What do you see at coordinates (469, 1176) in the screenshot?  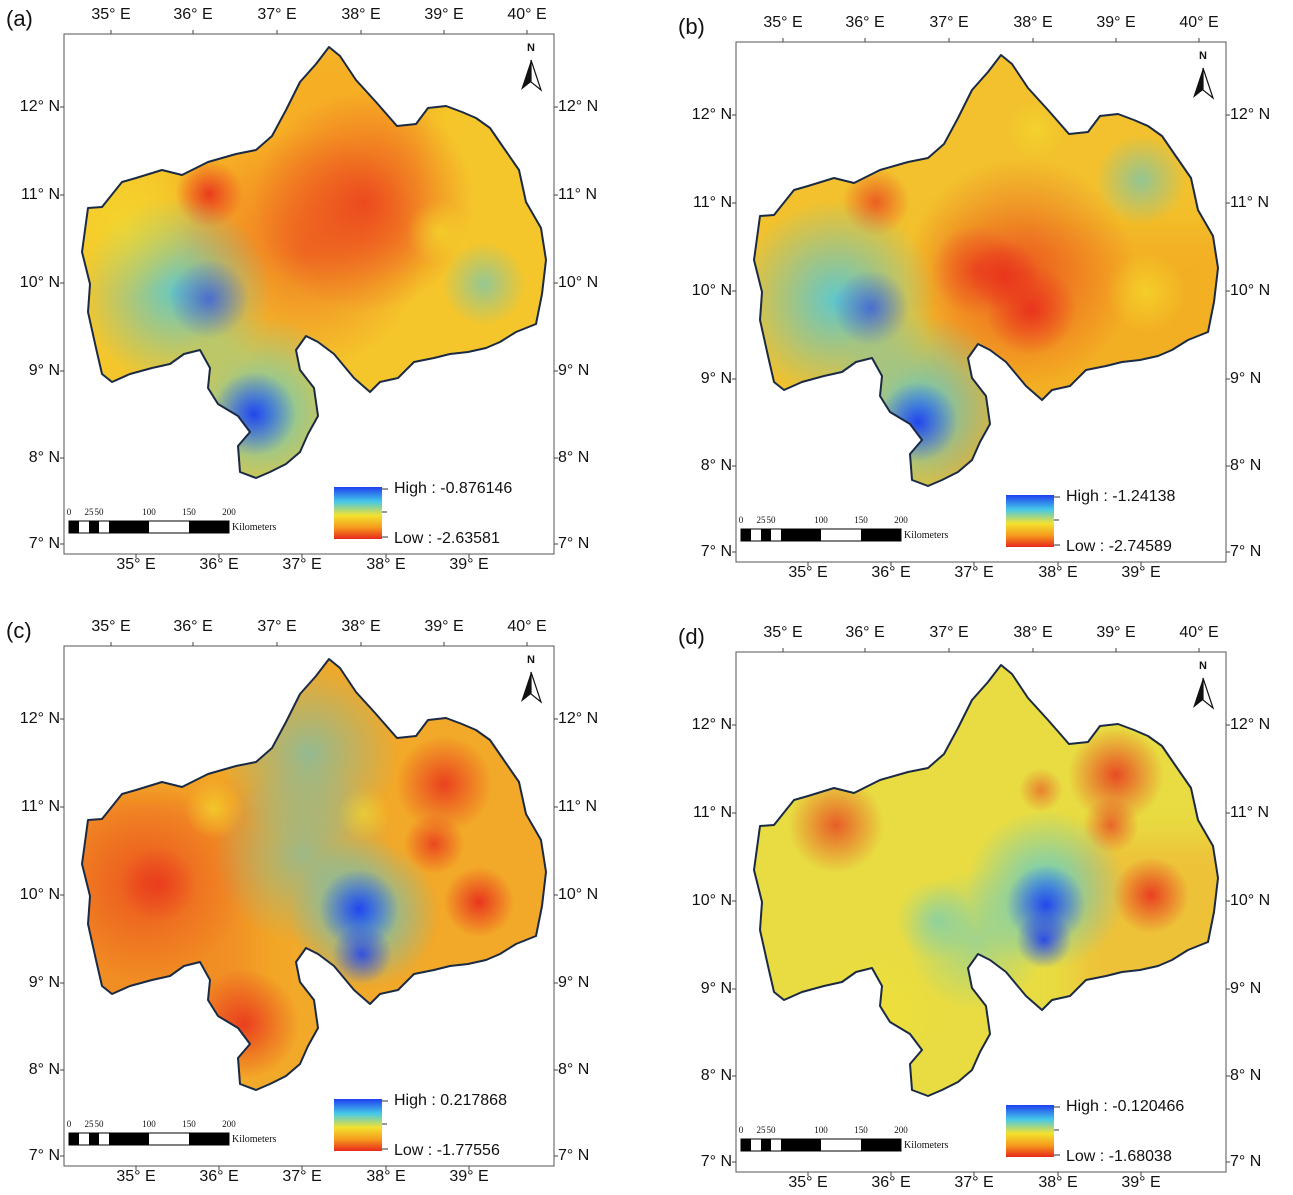 I see `lon-tick-label-bottom: 39° E` at bounding box center [469, 1176].